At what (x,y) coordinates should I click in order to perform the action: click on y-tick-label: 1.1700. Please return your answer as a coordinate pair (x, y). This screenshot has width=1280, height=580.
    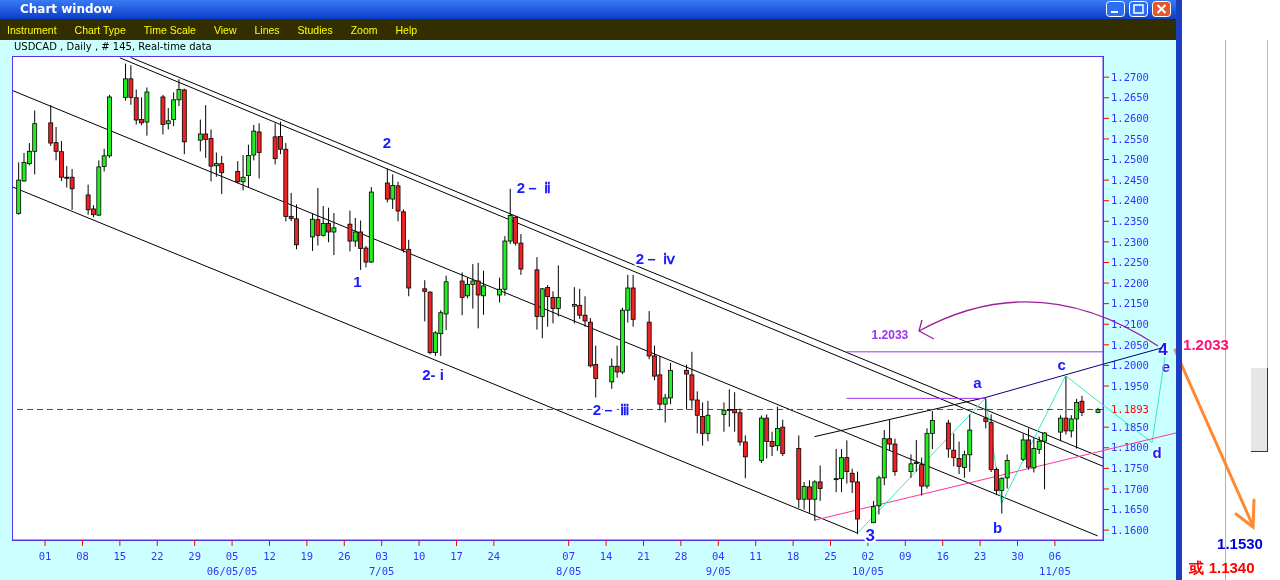
    Looking at the image, I should click on (1130, 488).